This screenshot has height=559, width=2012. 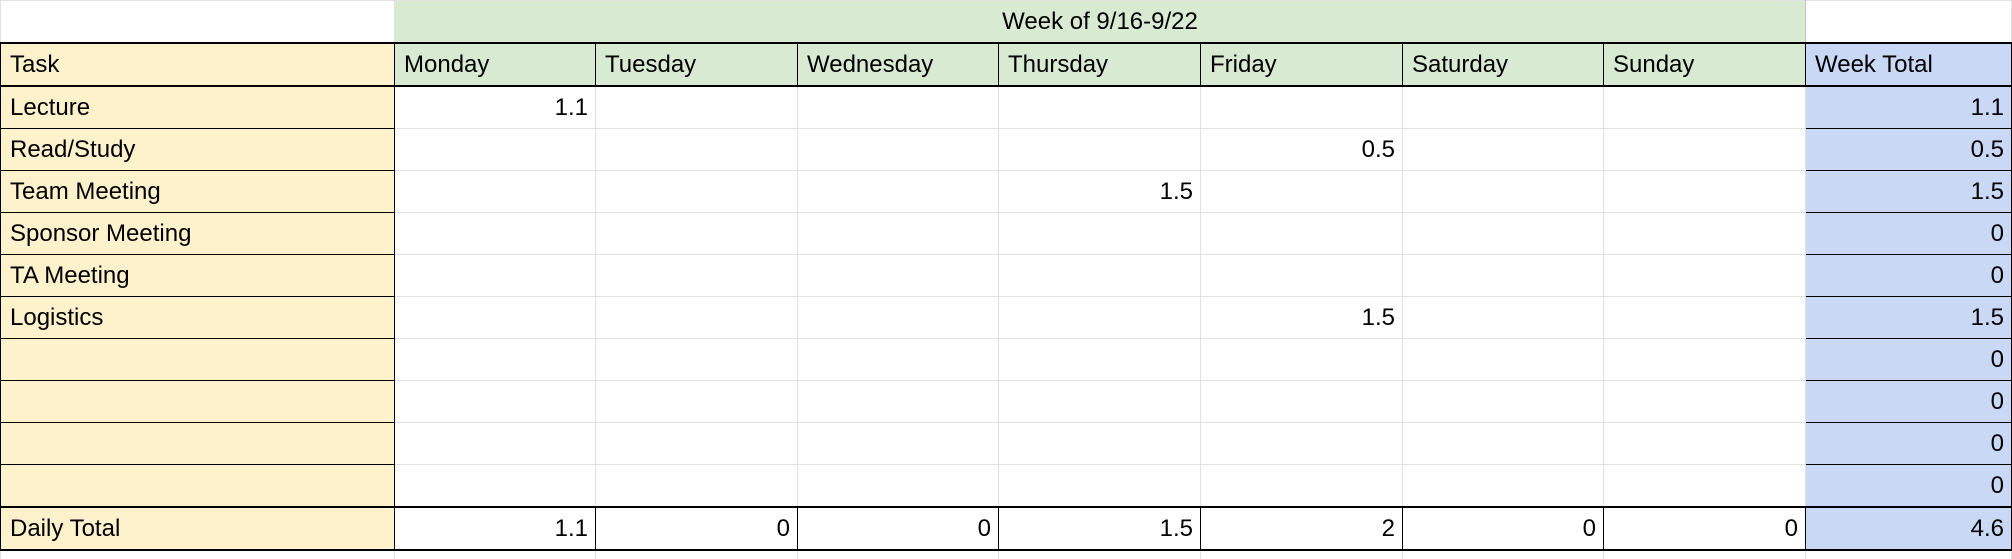 I want to click on header-day-tuesday: Tuesday, so click(x=696, y=64).